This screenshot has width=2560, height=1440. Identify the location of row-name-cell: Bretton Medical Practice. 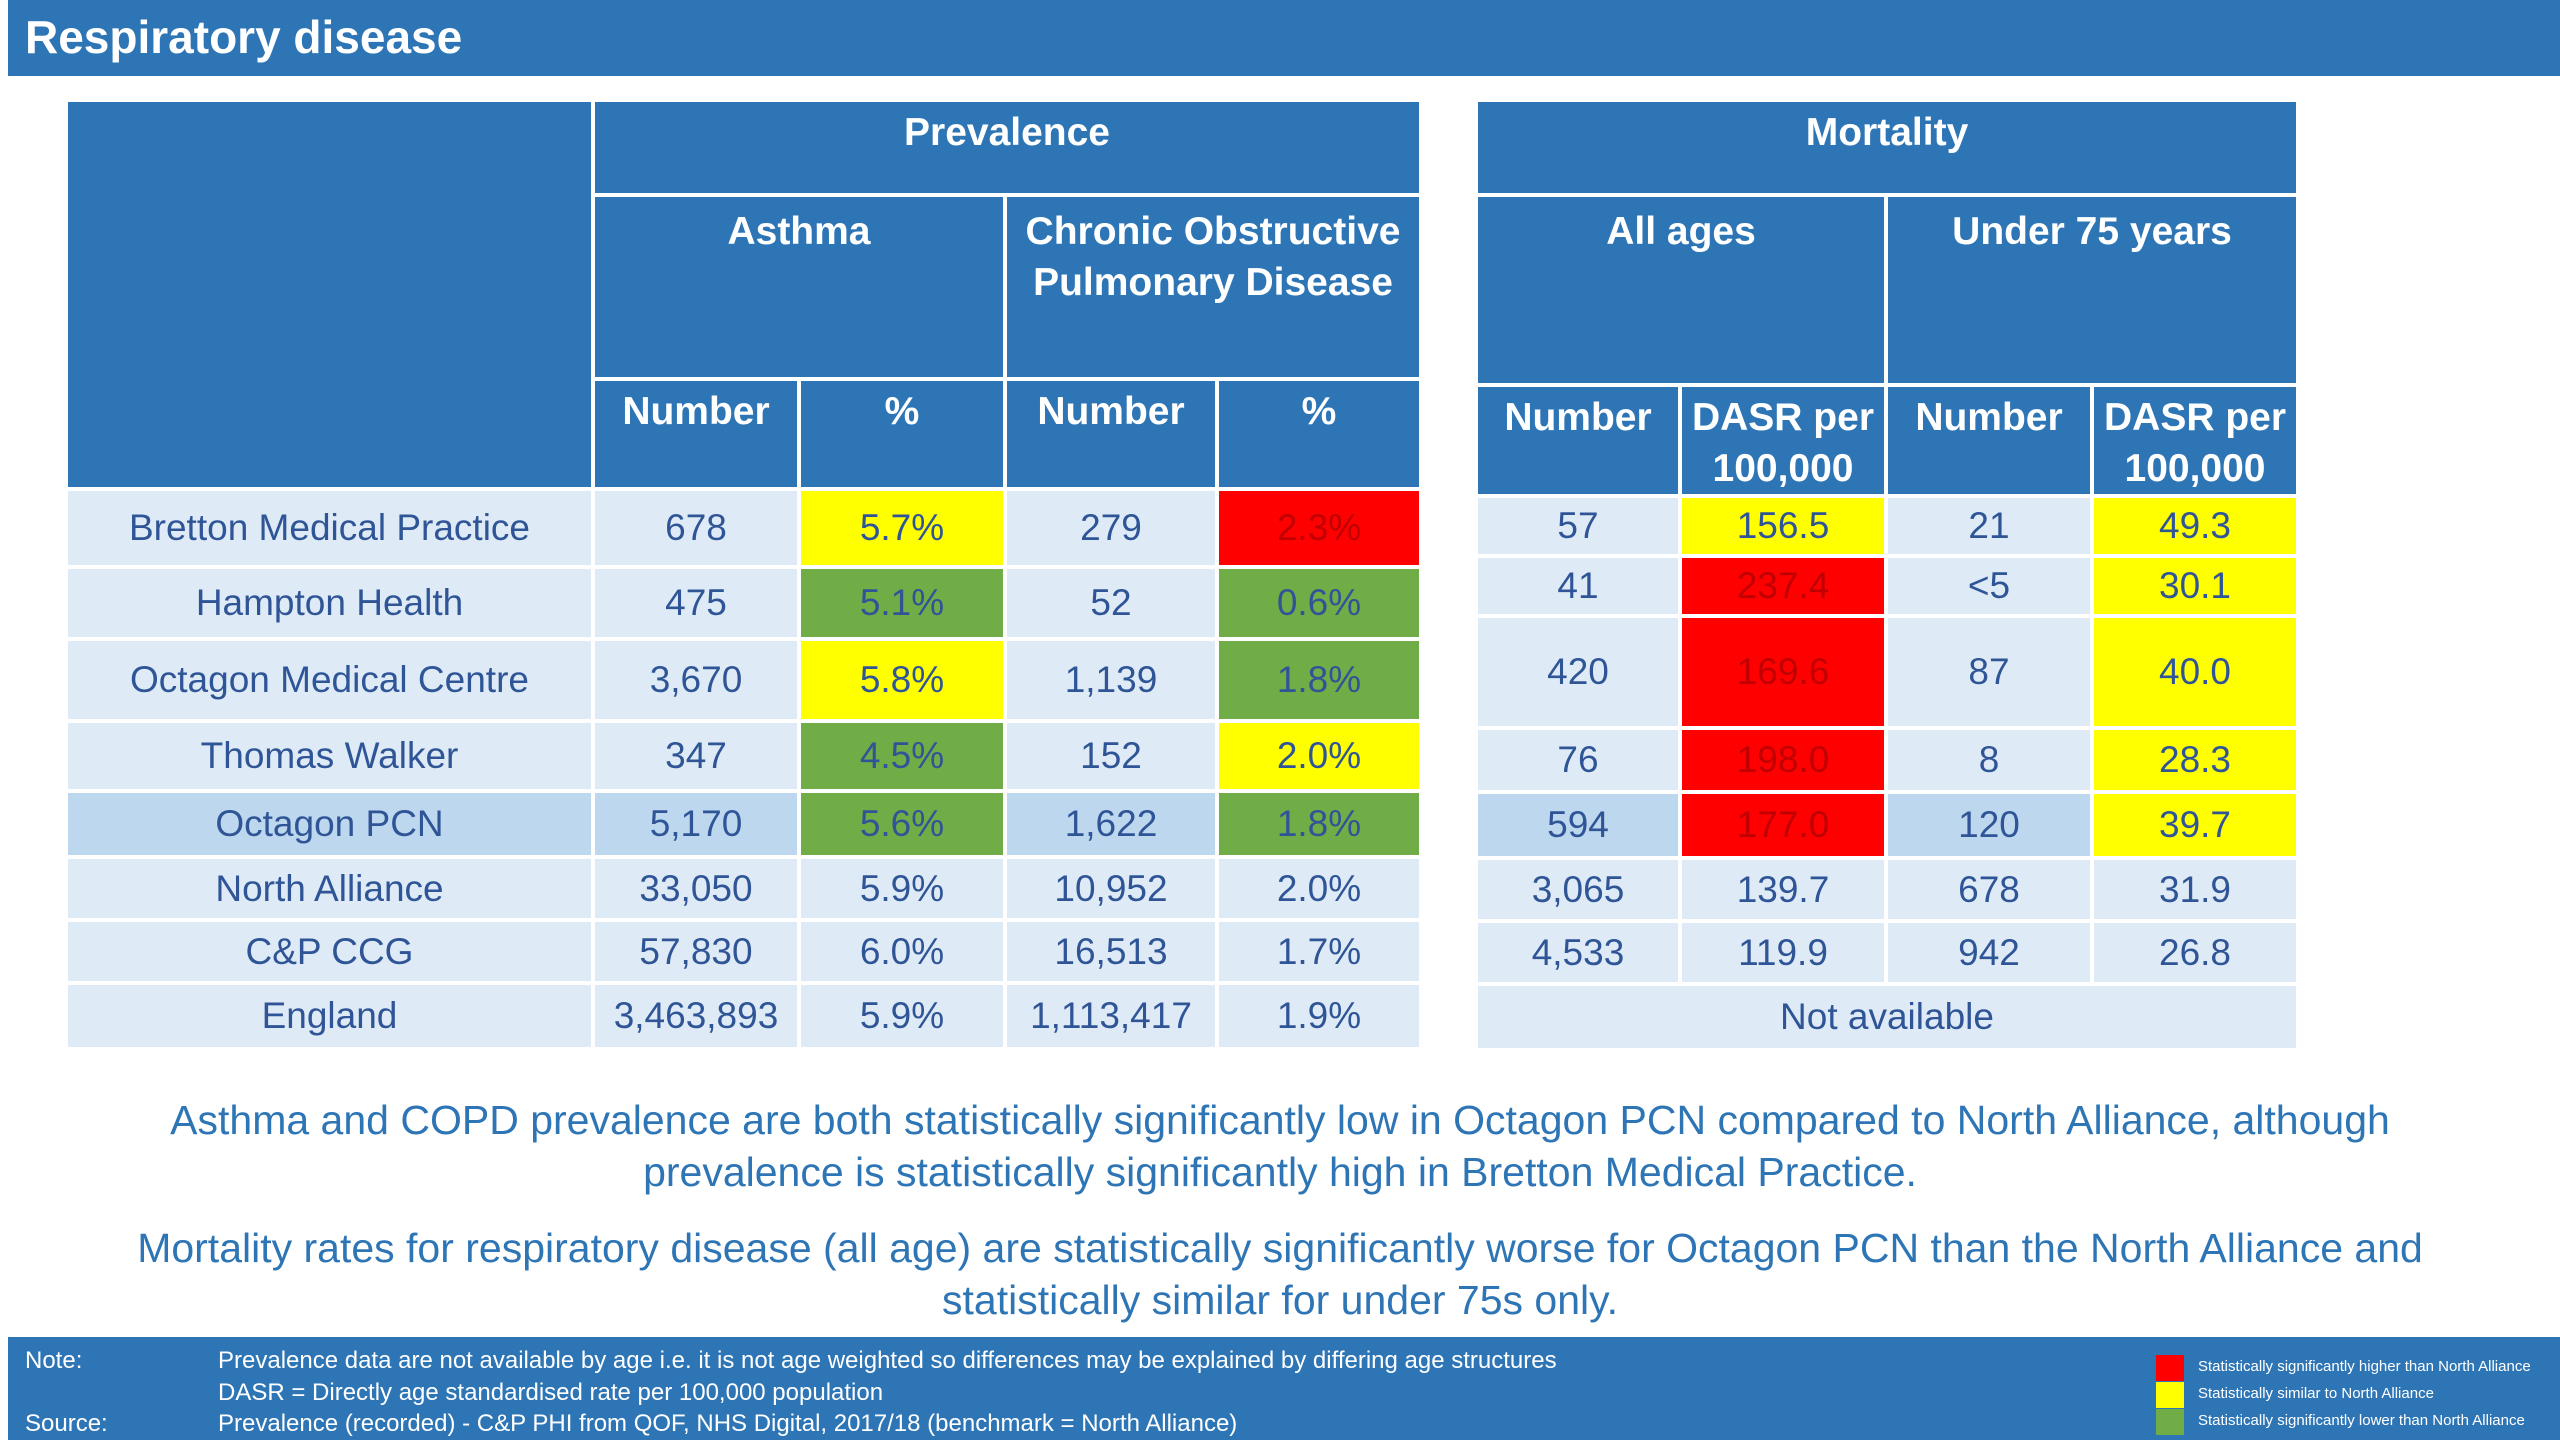
(329, 528).